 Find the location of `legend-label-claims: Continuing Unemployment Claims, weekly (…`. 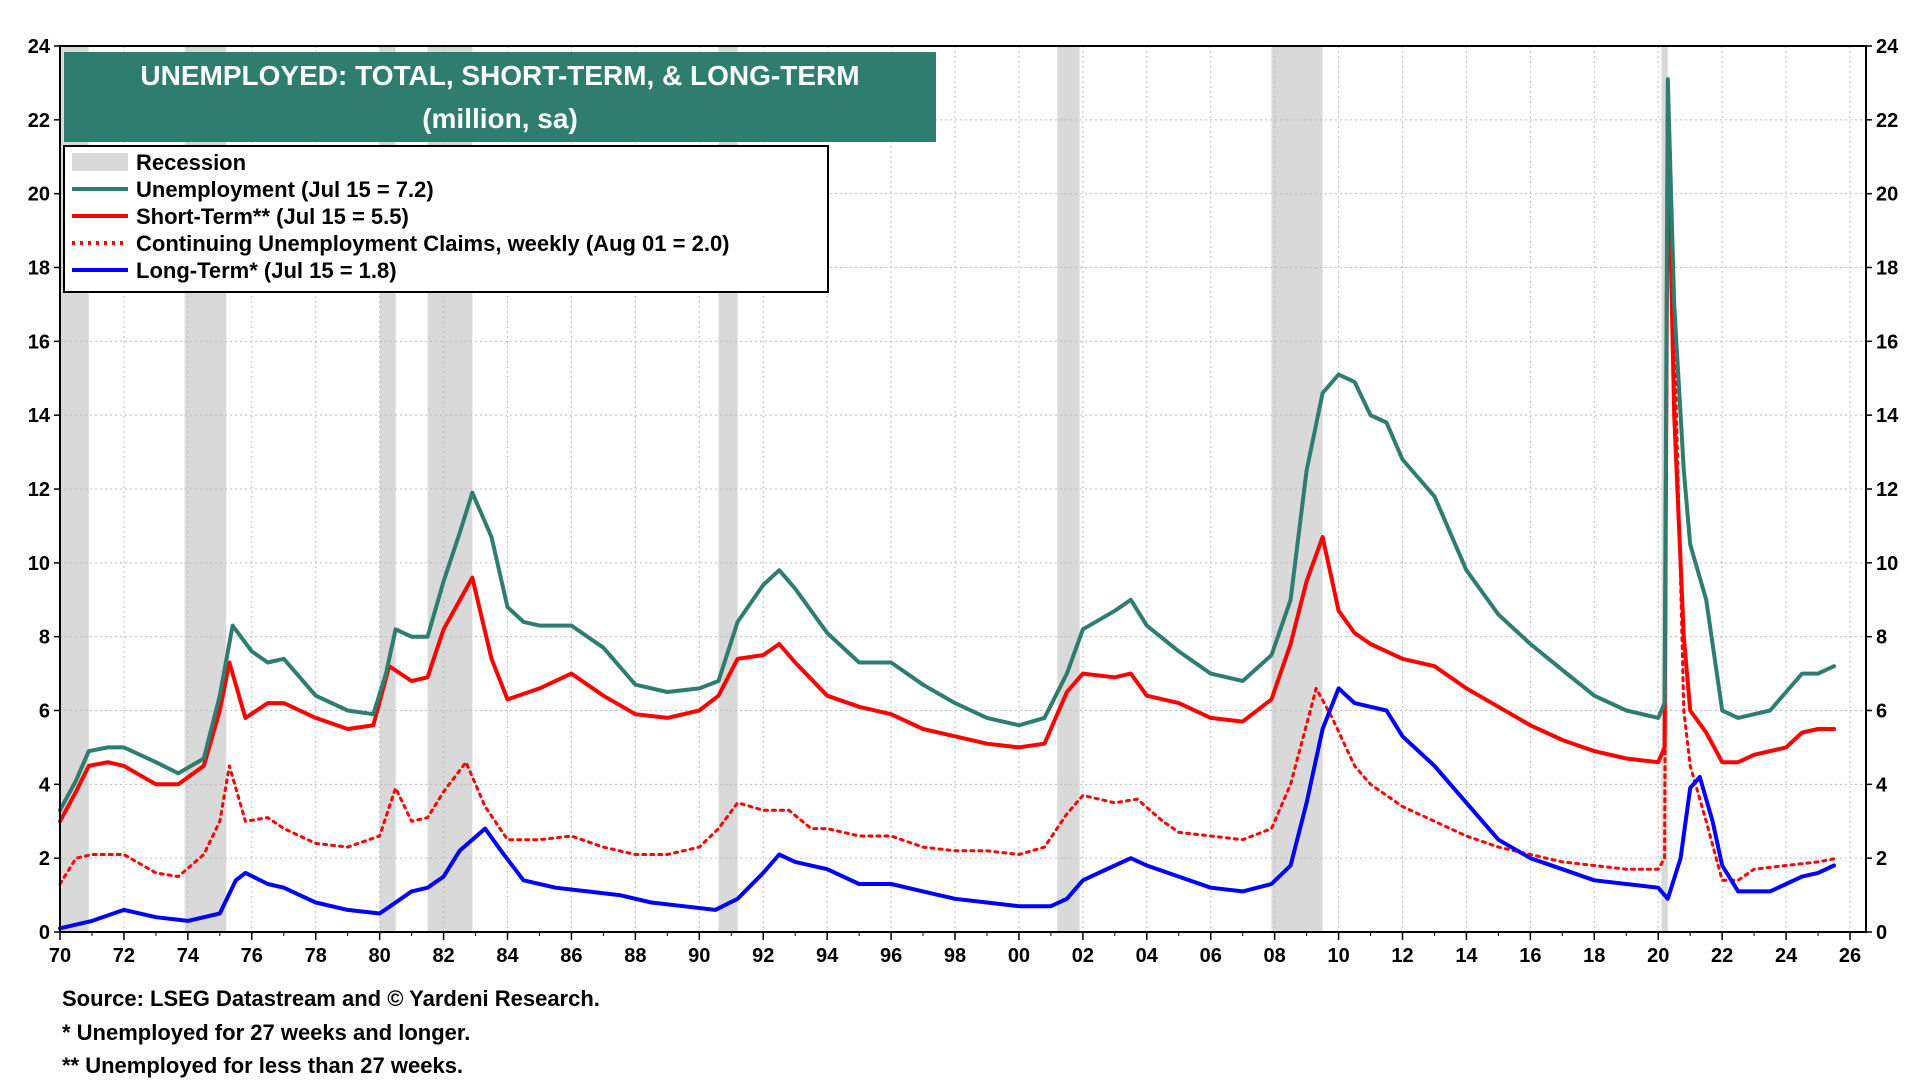

legend-label-claims: Continuing Unemployment Claims, weekly (… is located at coordinates (433, 243).